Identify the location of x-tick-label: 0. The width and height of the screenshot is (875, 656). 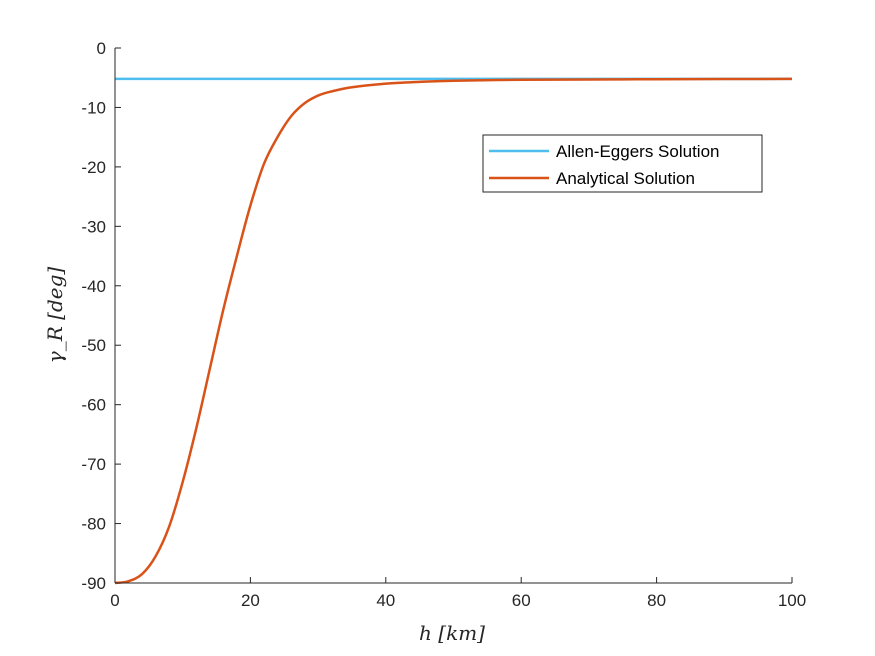
(114, 600).